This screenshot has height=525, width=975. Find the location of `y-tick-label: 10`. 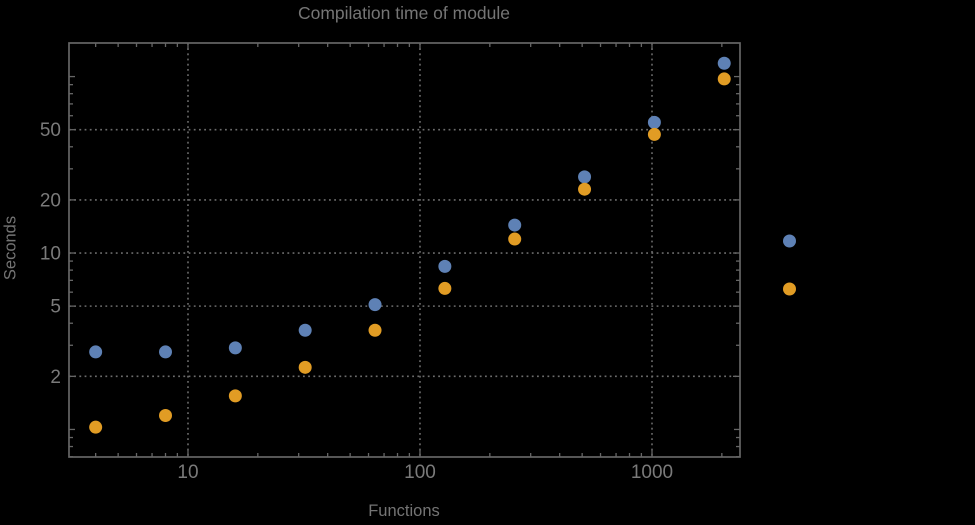

y-tick-label: 10 is located at coordinates (50, 254).